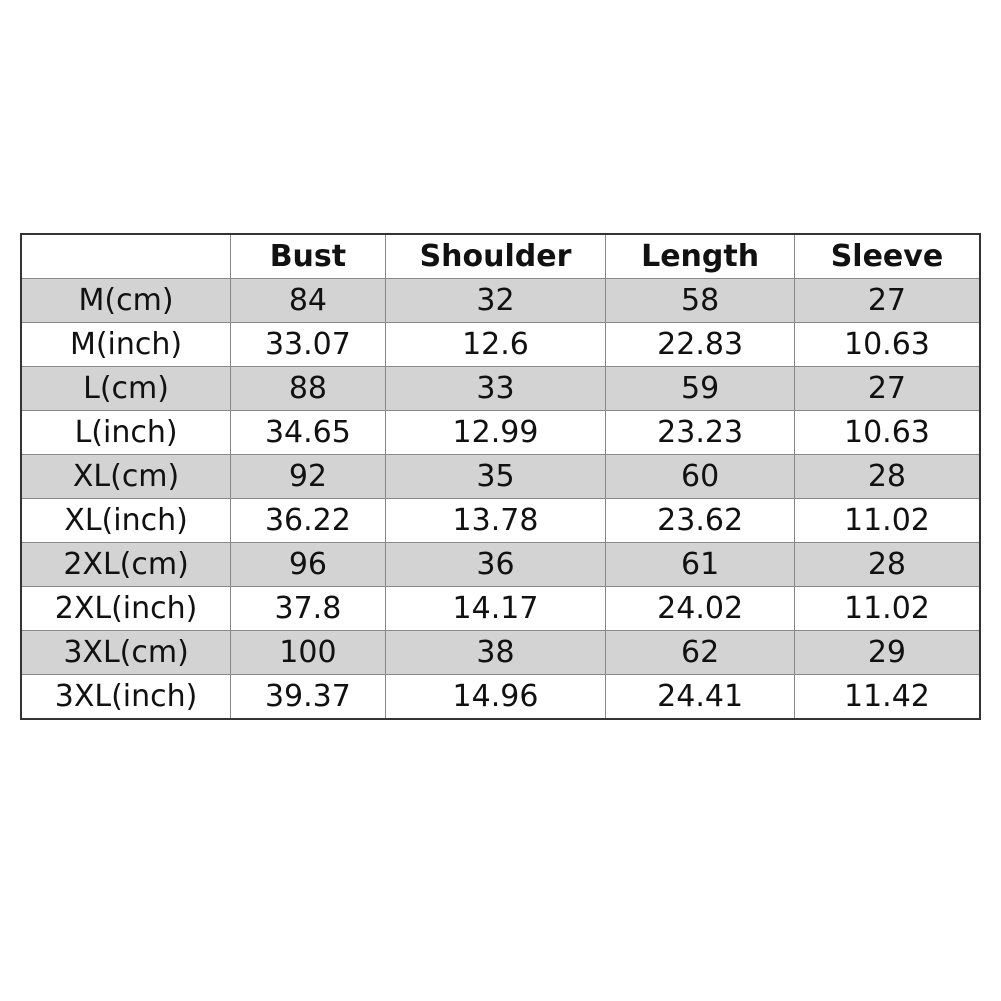 This screenshot has width=1001, height=1001. Describe the element at coordinates (700, 520) in the screenshot. I see `length-cell: 23.62` at that location.